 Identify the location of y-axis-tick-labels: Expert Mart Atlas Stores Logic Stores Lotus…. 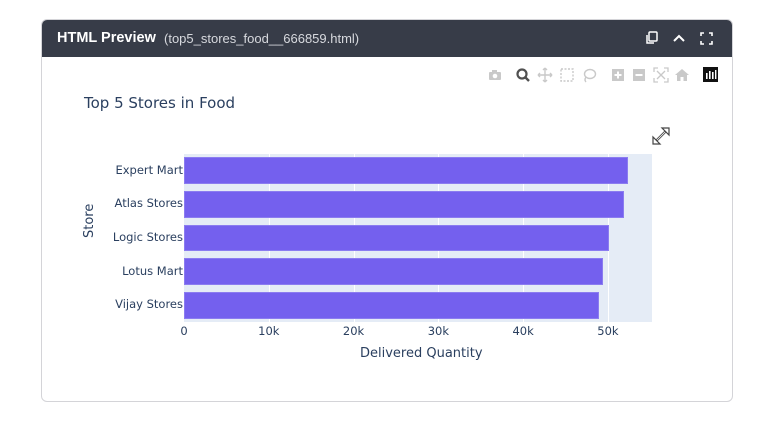
(112, 238).